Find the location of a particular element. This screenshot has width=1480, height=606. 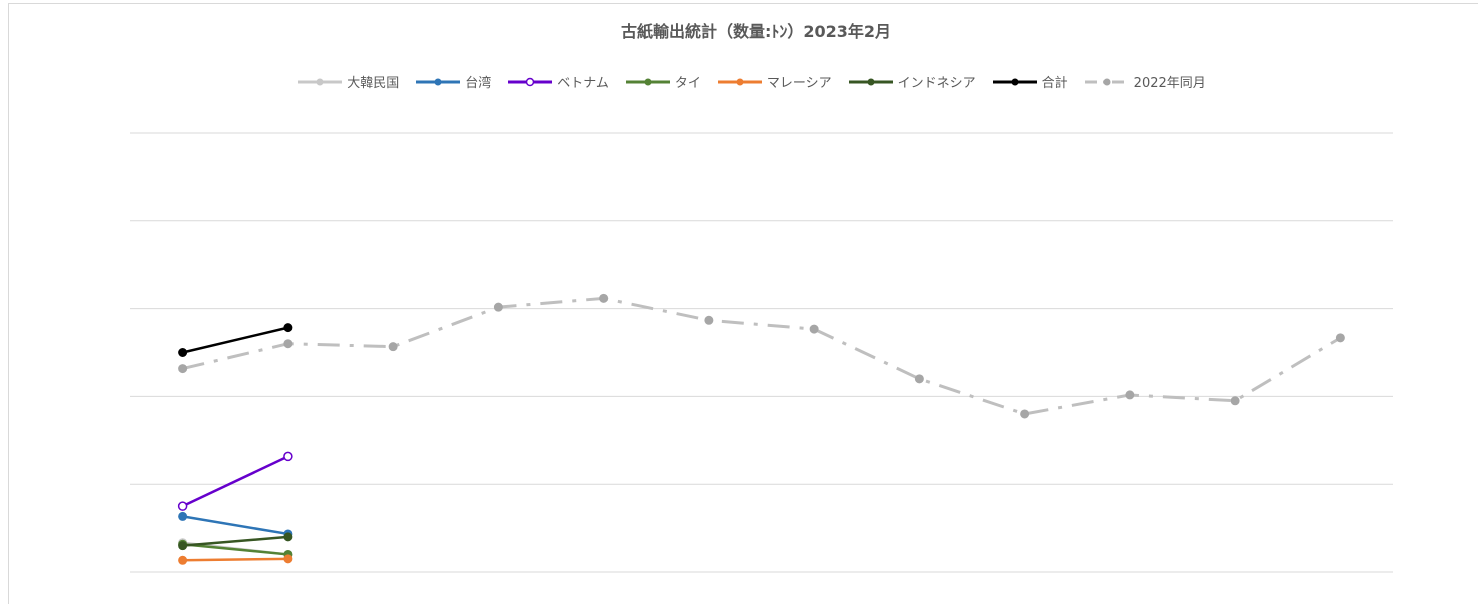

legend-label: インドネシア is located at coordinates (936, 83).